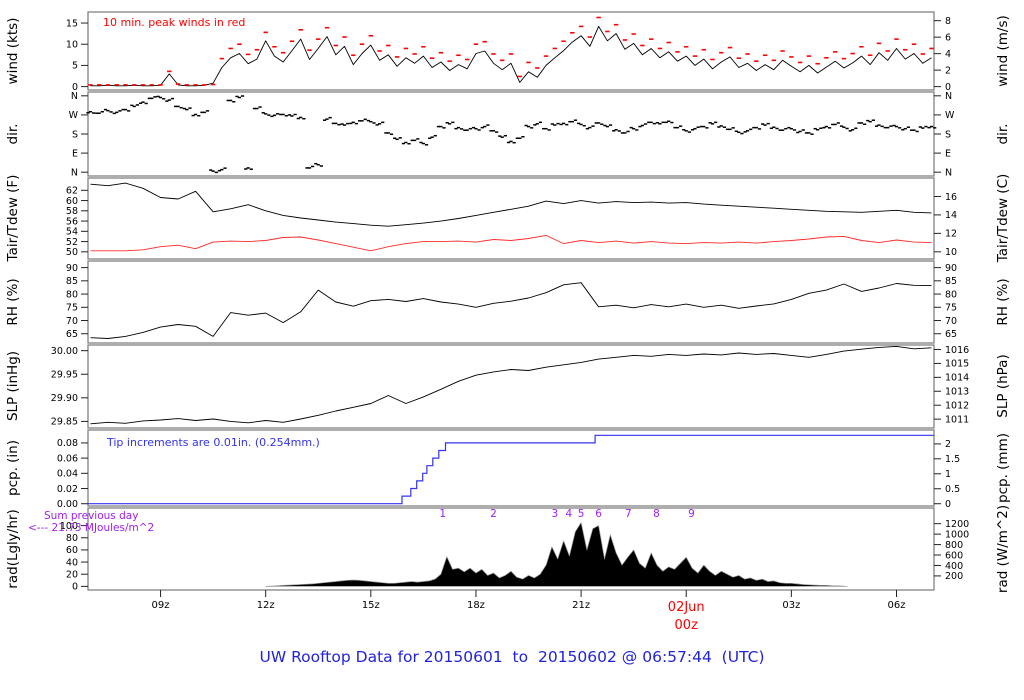 The image size is (1024, 700). Describe the element at coordinates (13, 134) in the screenshot. I see `axis-title-dir-left: dir.` at that location.